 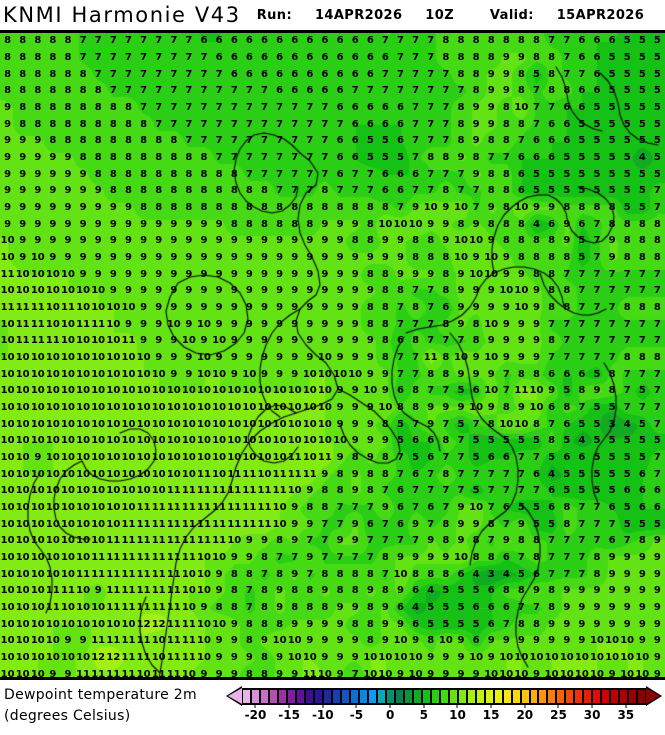 What do you see at coordinates (592, 715) in the screenshot?
I see `colorbar-tick-label: 30` at bounding box center [592, 715].